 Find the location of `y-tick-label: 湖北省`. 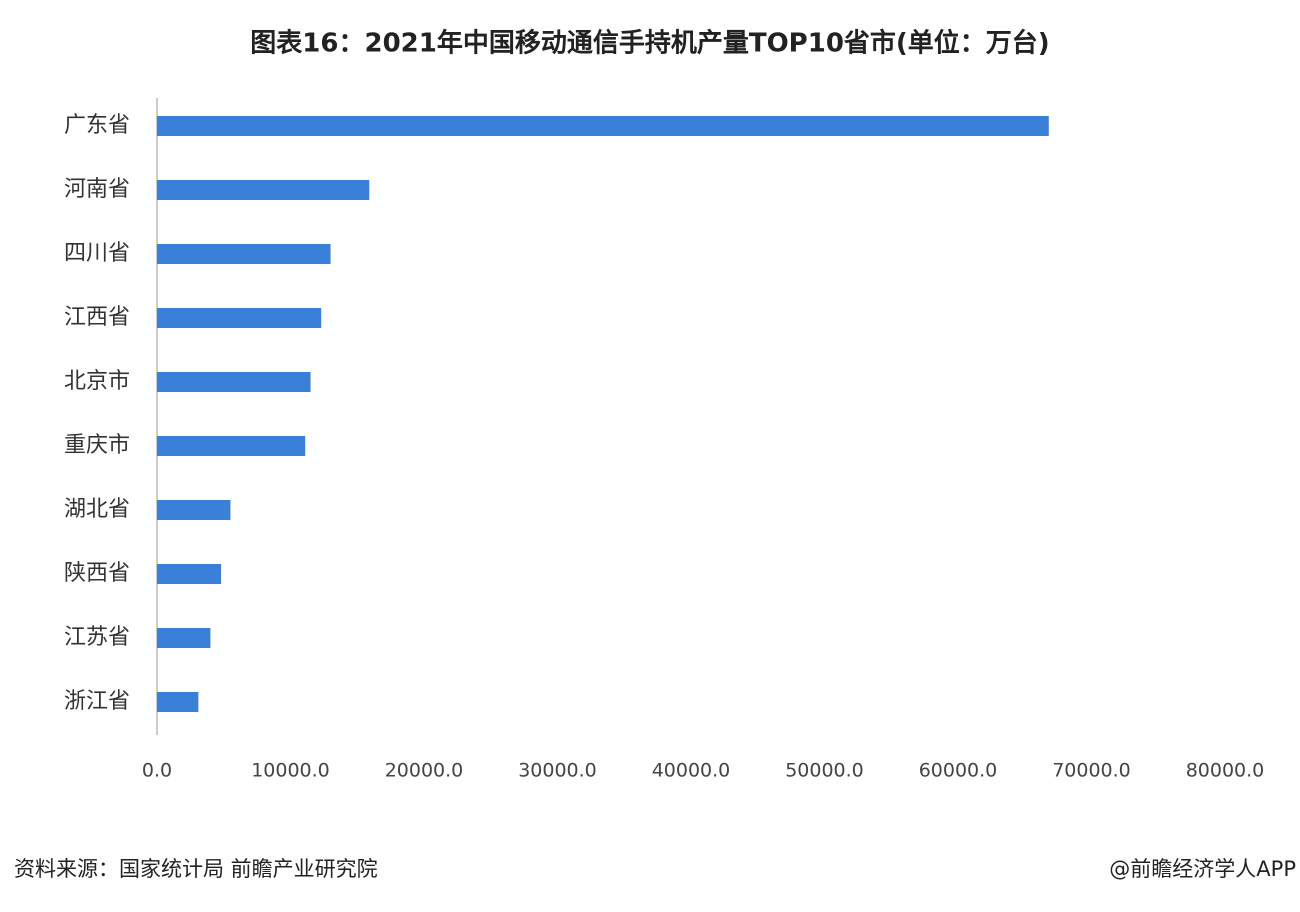

y-tick-label: 湖北省 is located at coordinates (97, 509).